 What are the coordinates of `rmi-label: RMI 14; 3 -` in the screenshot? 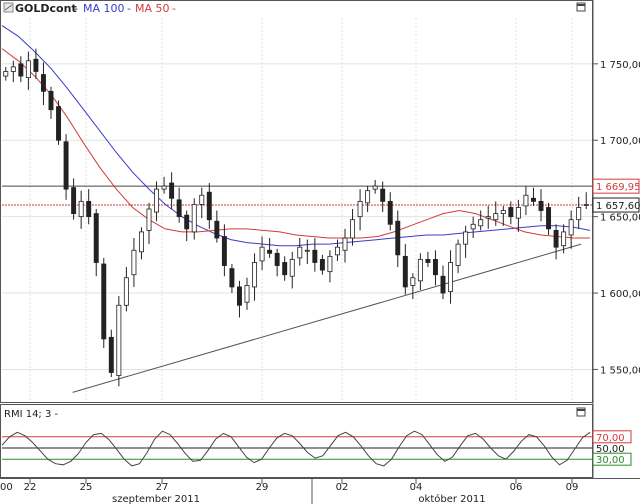 It's located at (31, 414).